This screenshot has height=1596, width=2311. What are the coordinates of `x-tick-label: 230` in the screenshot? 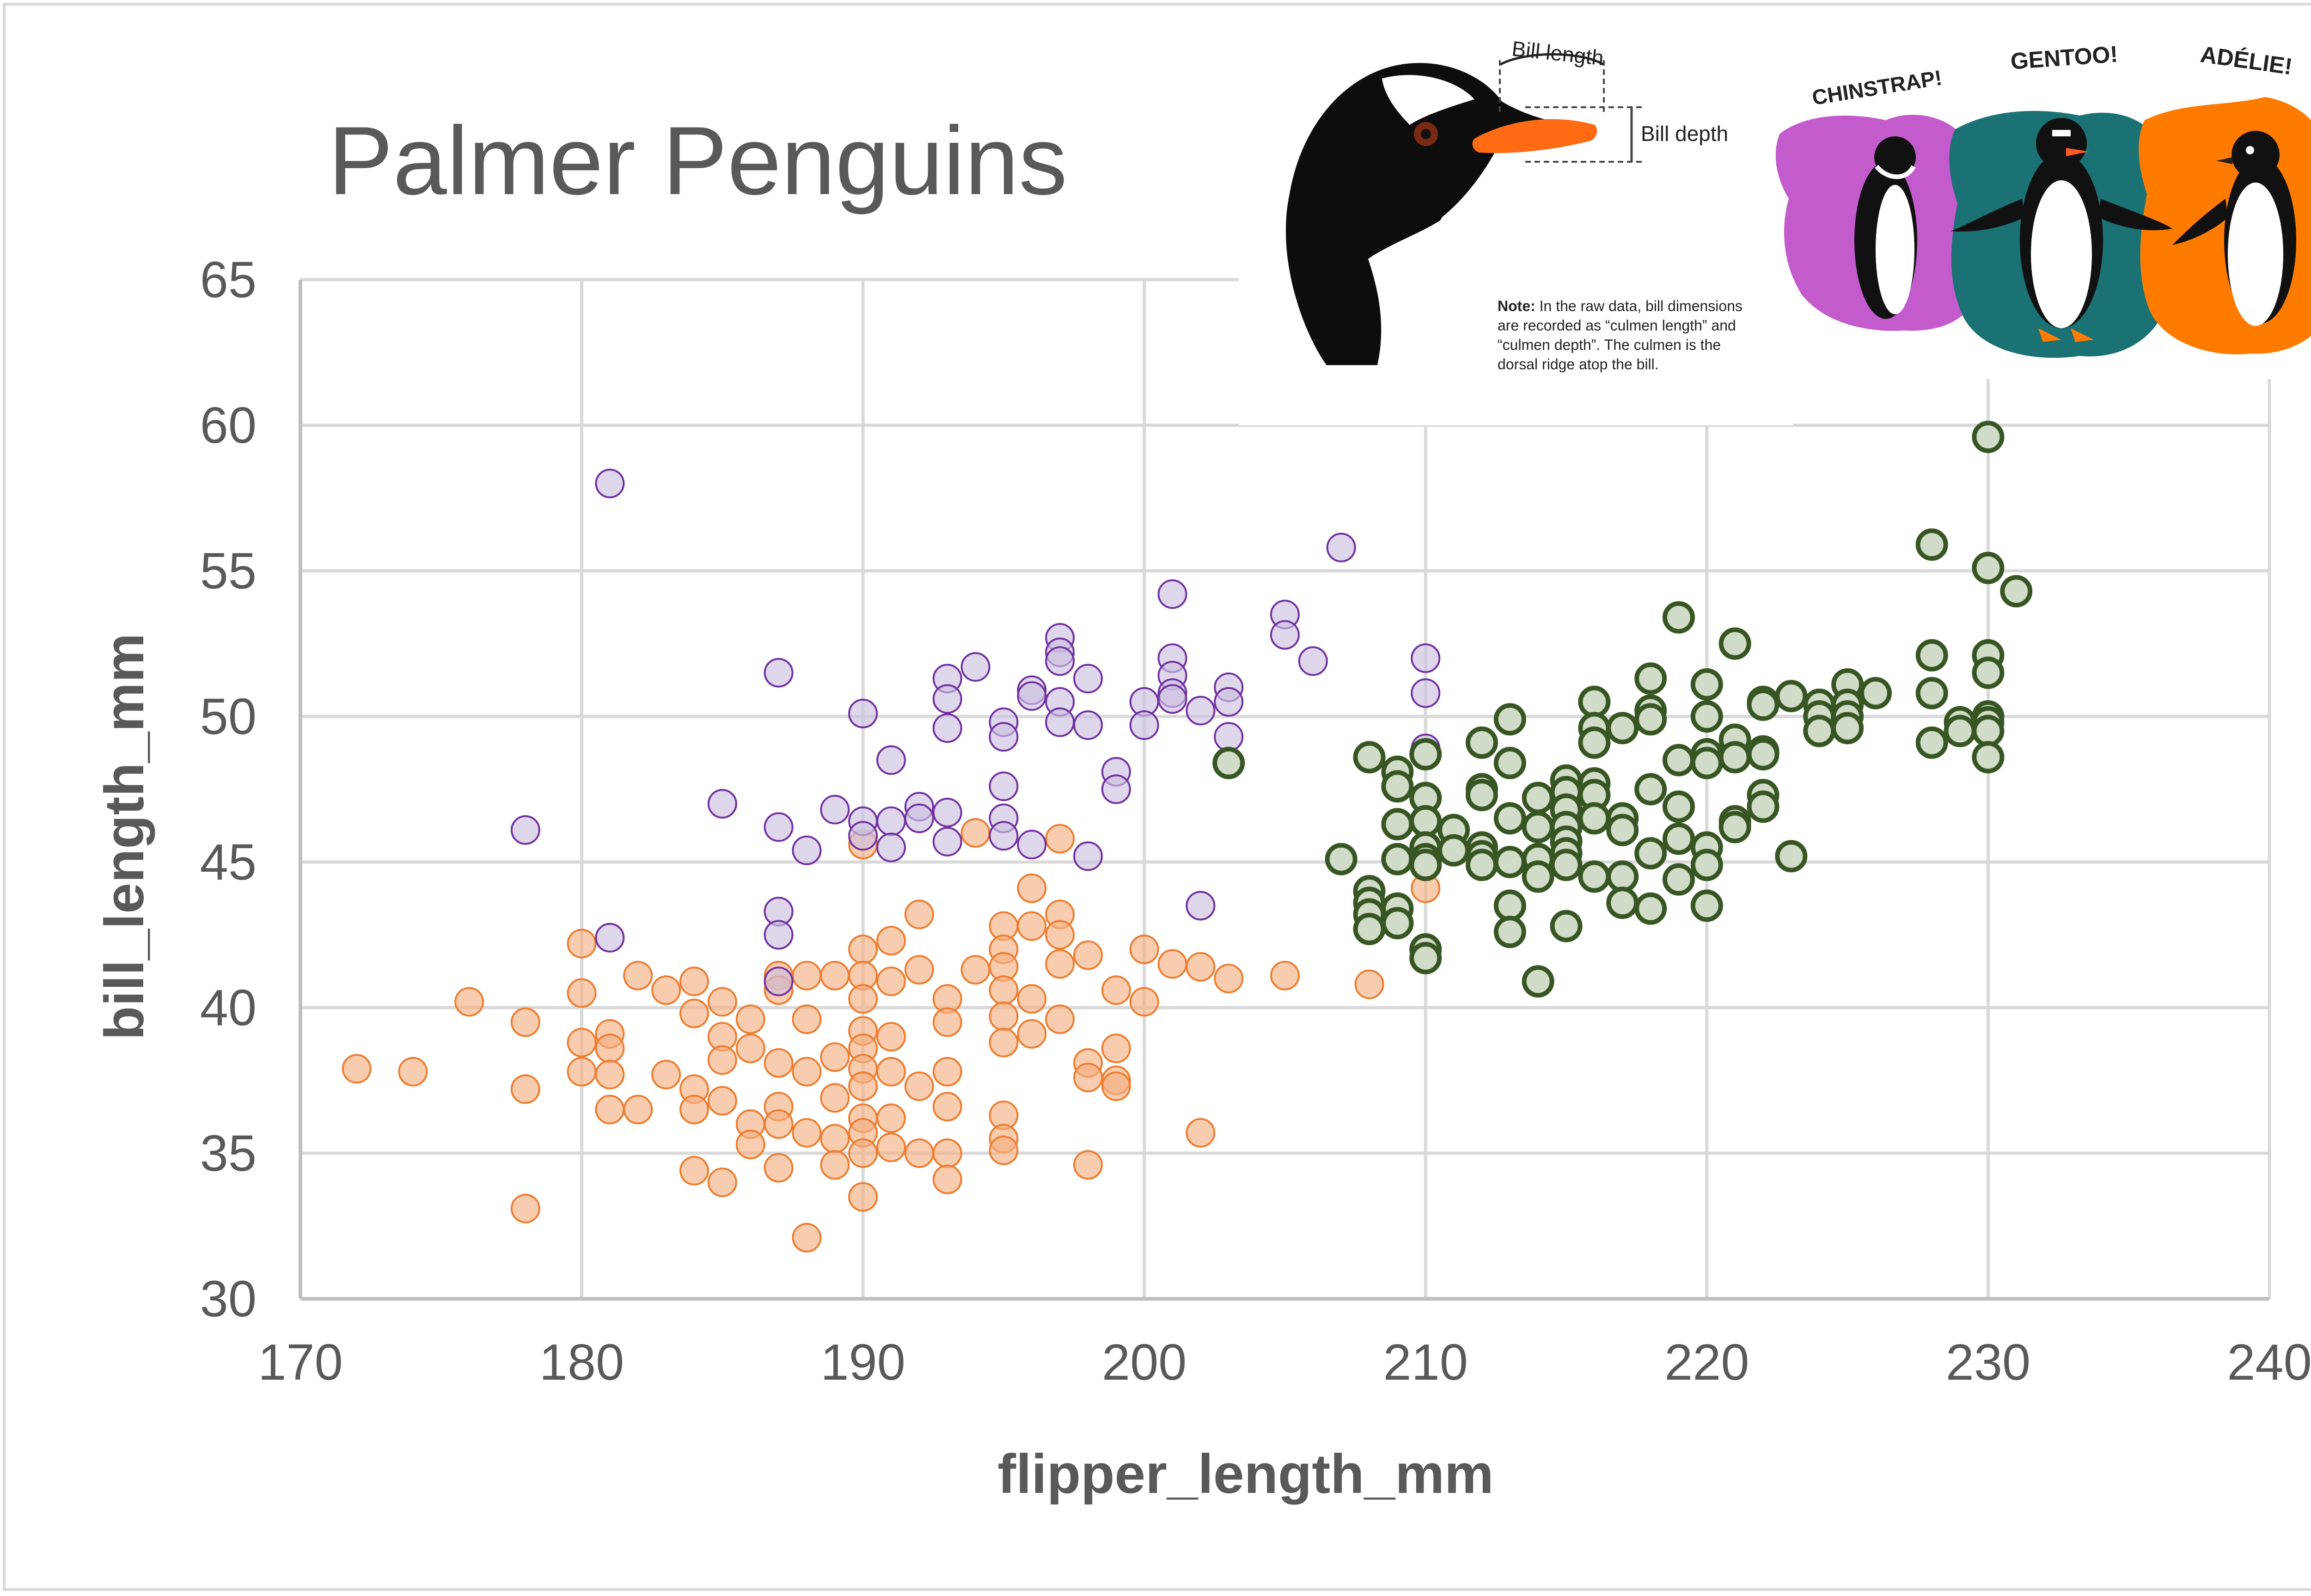 It's located at (1988, 1363).